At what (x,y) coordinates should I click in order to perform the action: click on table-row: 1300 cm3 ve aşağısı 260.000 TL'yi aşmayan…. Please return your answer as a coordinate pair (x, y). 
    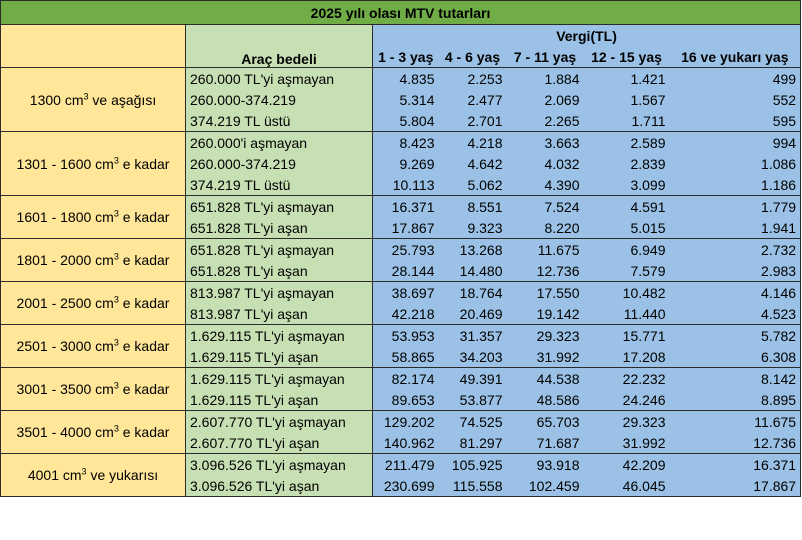
    Looking at the image, I should click on (401, 99).